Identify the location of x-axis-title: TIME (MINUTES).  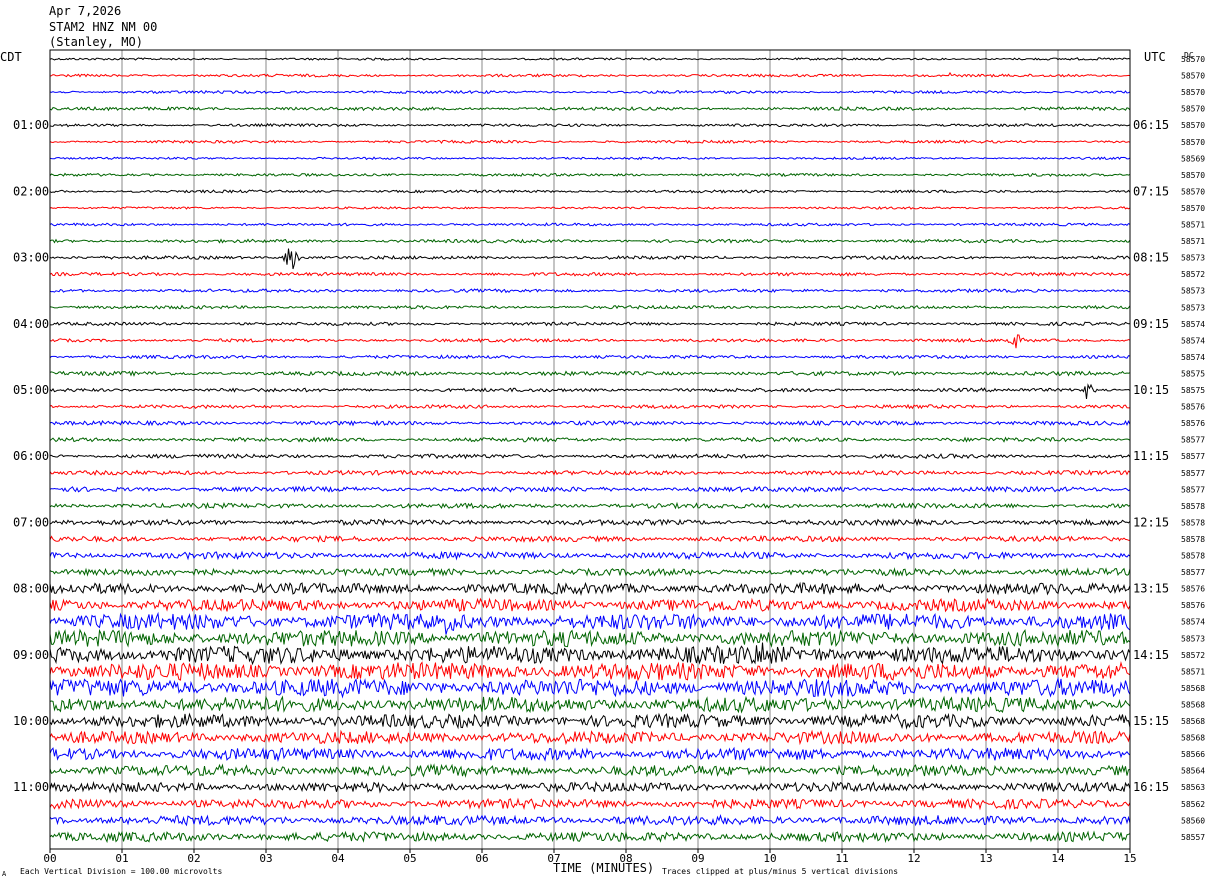
(603, 868).